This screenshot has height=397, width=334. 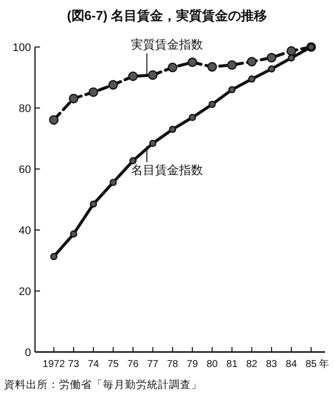 What do you see at coordinates (24, 292) in the screenshot?
I see `y-tick-label: 20` at bounding box center [24, 292].